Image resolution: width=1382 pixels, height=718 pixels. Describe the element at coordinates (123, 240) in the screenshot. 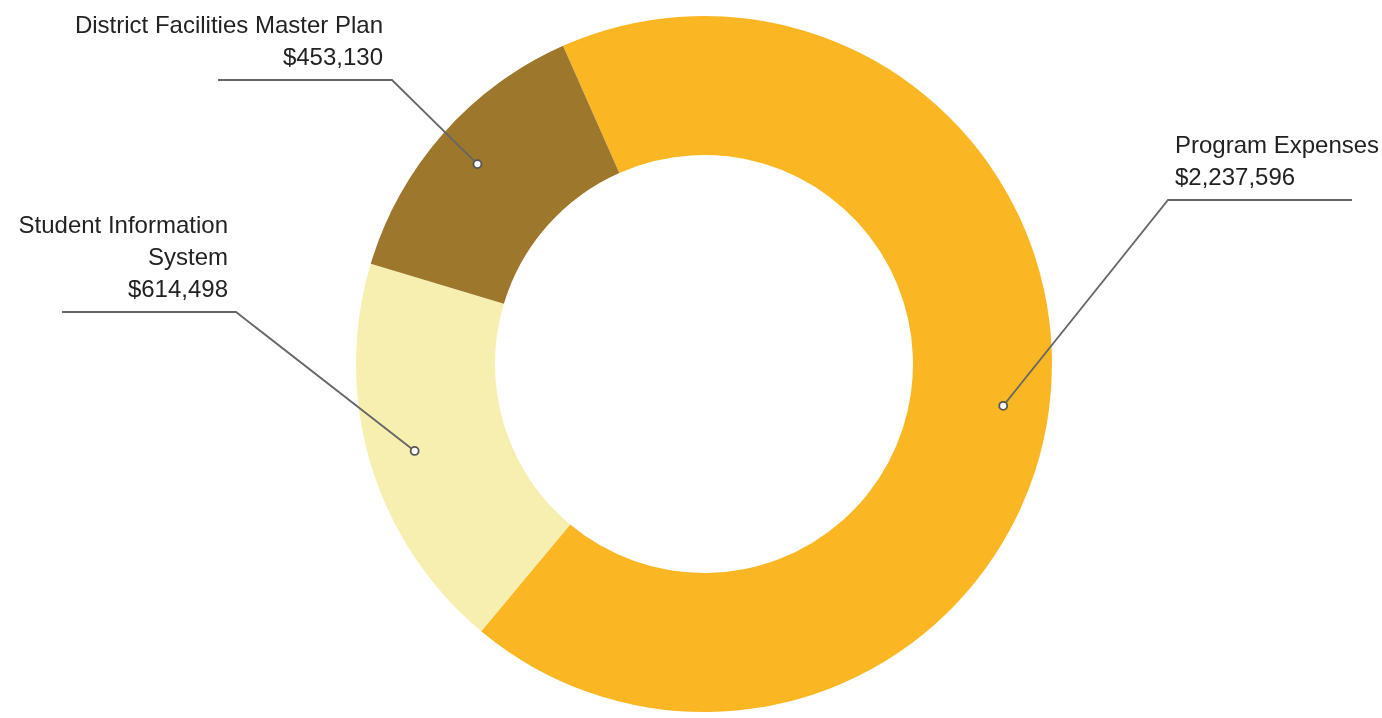

I see `slice-label: Student Information System` at that location.